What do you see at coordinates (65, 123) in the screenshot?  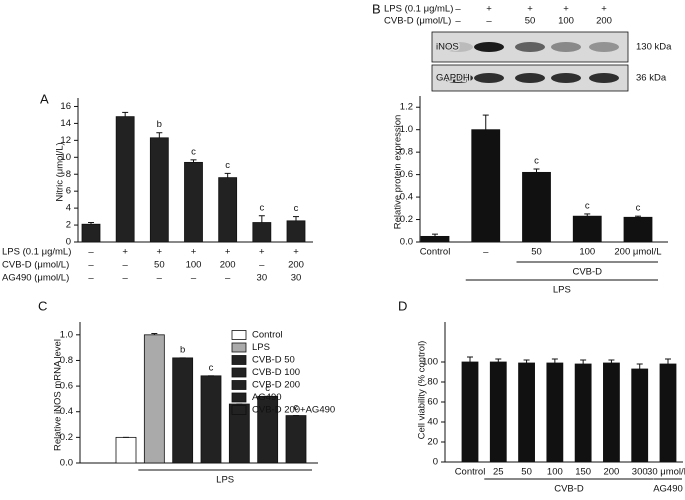 I see `y-tick-label: 14` at bounding box center [65, 123].